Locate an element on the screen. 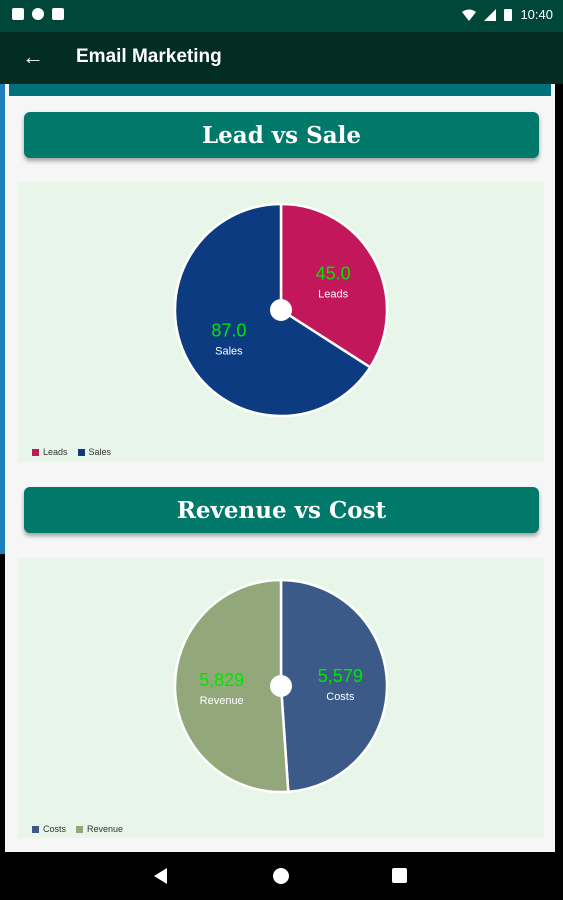 The height and width of the screenshot is (900, 563). top-divider is located at coordinates (280, 90).